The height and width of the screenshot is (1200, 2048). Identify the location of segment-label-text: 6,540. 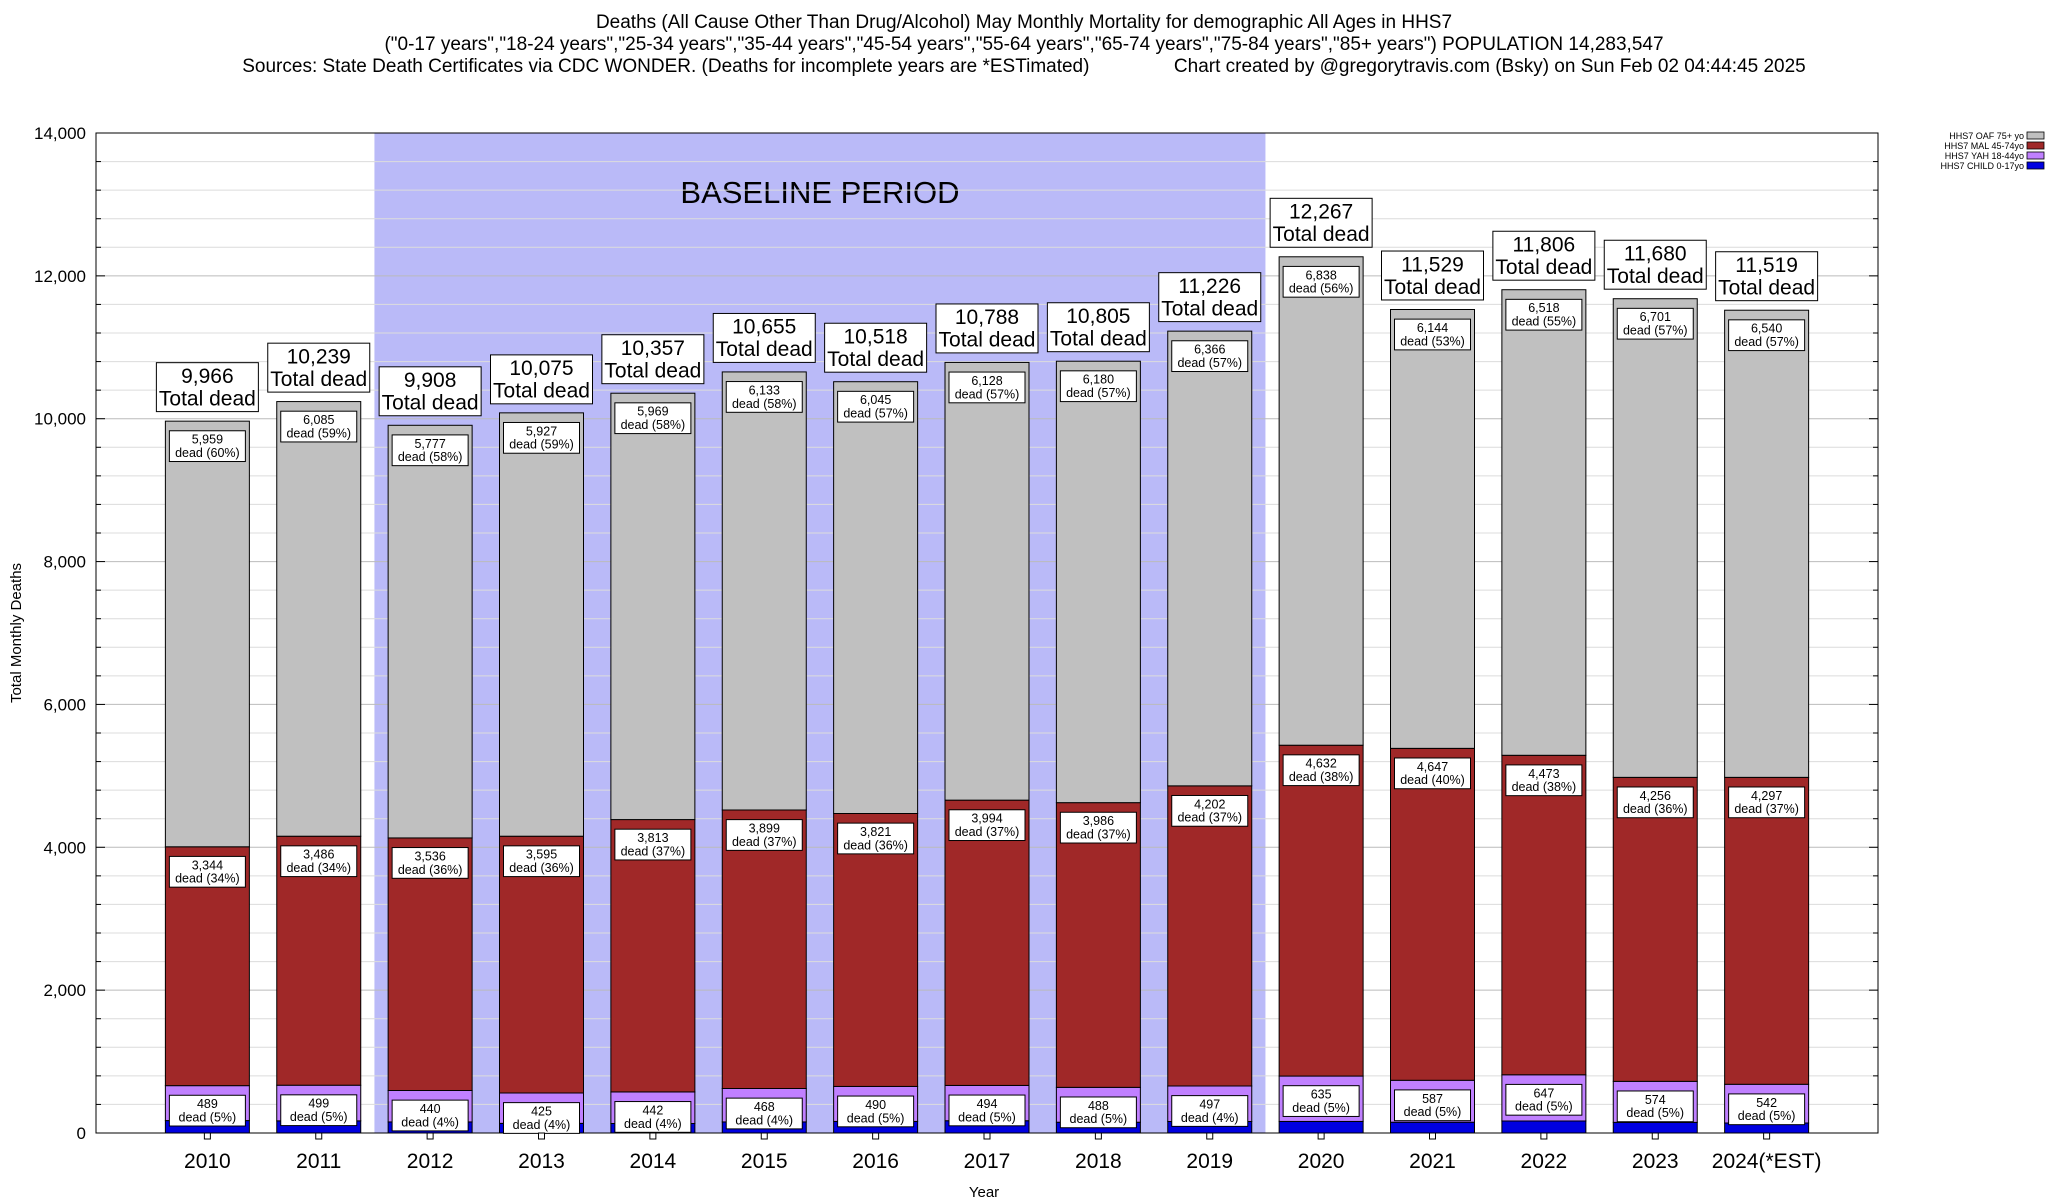
(1766, 329).